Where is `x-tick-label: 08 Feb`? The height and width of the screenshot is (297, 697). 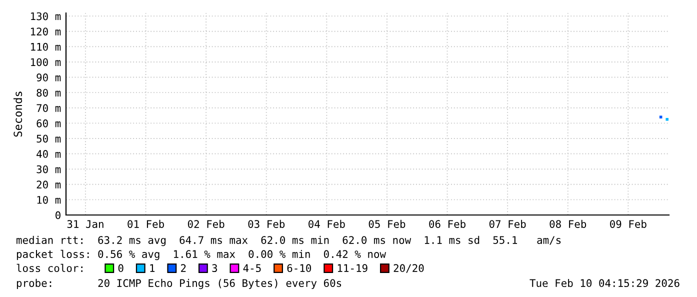 x-tick-label: 08 Feb is located at coordinates (568, 224).